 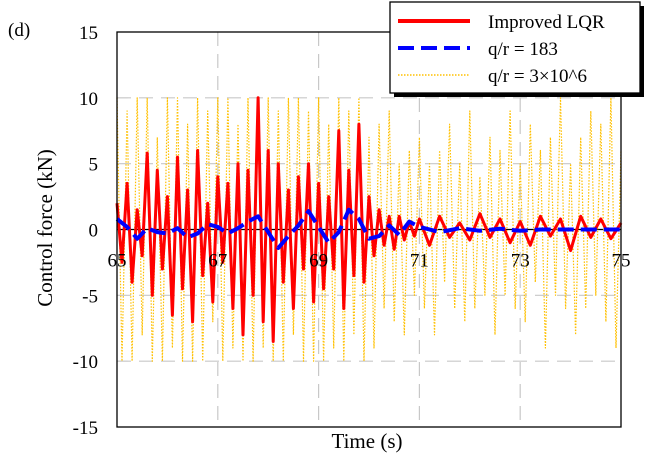 What do you see at coordinates (369, 261) in the screenshot?
I see `x-tick-labels: 65 67 69 71 73 75` at bounding box center [369, 261].